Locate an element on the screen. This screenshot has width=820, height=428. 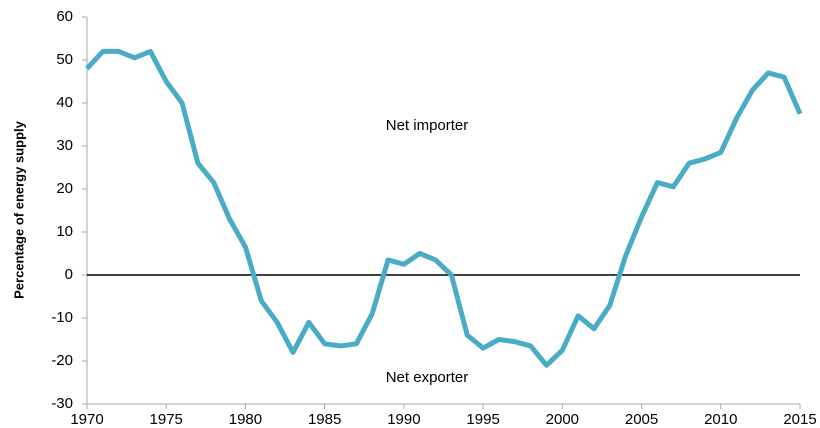
annotation: Net importer is located at coordinates (427, 125).